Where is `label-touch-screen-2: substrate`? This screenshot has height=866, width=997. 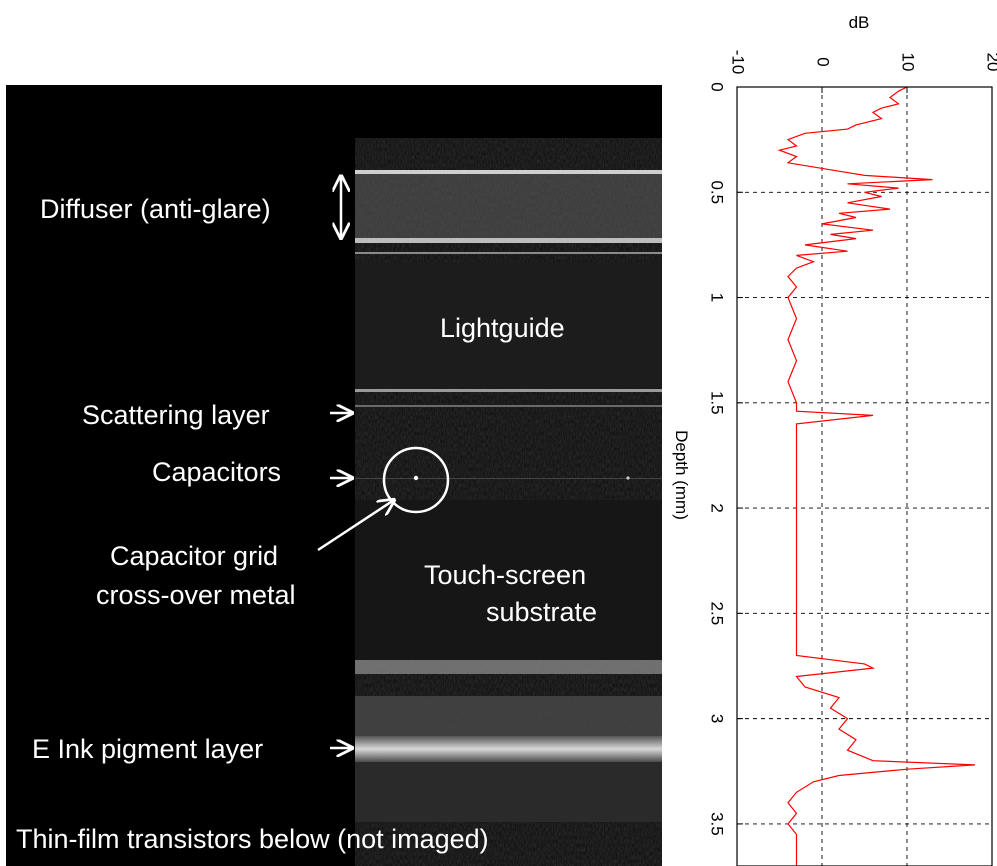
label-touch-screen-2: substrate is located at coordinates (541, 612).